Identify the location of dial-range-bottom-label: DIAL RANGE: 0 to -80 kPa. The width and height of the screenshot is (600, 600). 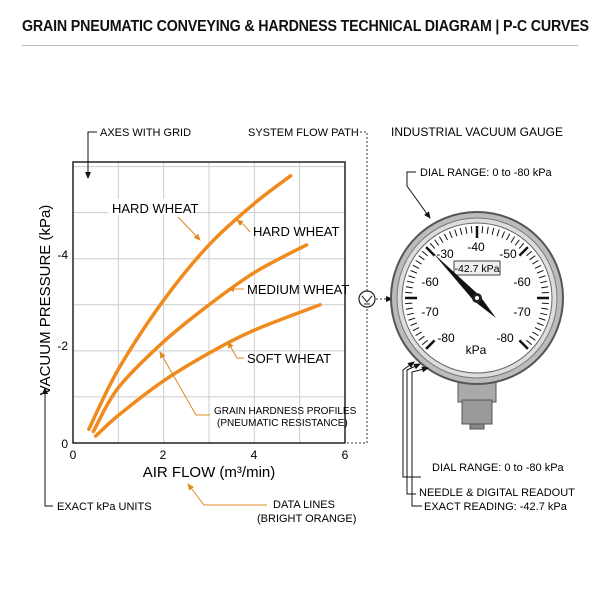
(498, 468).